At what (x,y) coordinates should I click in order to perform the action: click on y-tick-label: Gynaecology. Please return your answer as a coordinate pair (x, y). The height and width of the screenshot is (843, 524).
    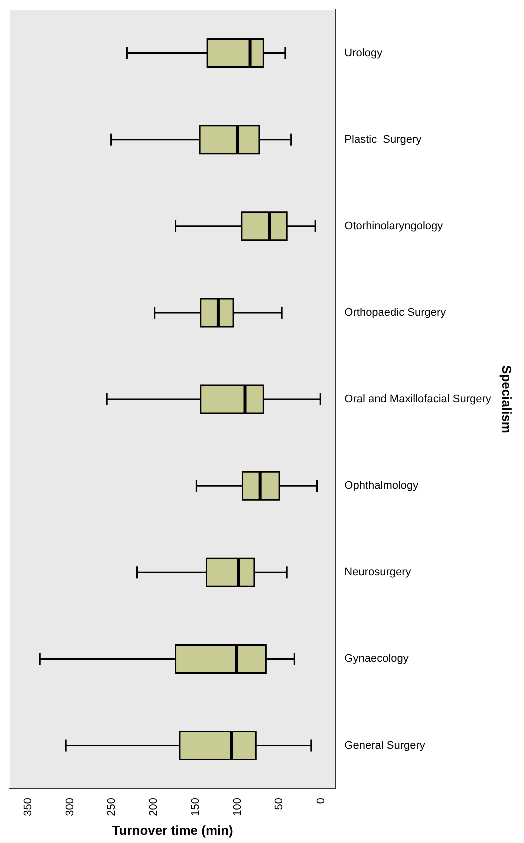
    Looking at the image, I should click on (377, 659).